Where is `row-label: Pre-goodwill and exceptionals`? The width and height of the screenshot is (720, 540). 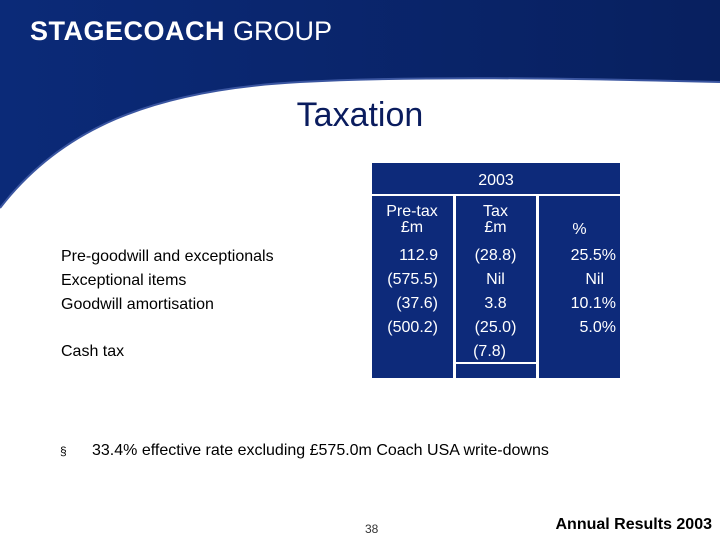 row-label: Pre-goodwill and exceptionals is located at coordinates (167, 256).